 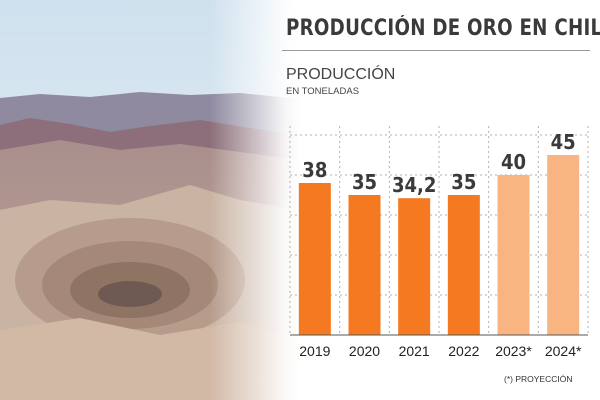 What do you see at coordinates (314, 259) in the screenshot?
I see `bar-2019` at bounding box center [314, 259].